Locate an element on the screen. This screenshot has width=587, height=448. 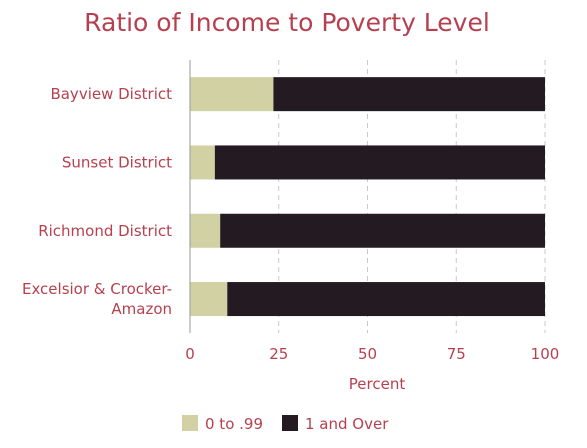
x-tick-label: 50 is located at coordinates (367, 354).